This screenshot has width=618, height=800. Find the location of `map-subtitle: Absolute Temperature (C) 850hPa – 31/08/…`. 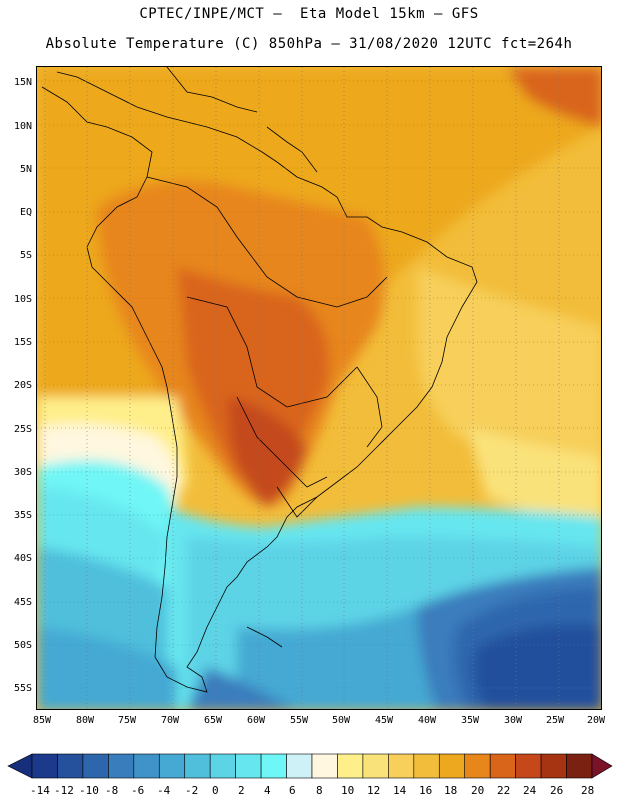

map-subtitle: Absolute Temperature (C) 850hPa – 31/08/… is located at coordinates (309, 44).